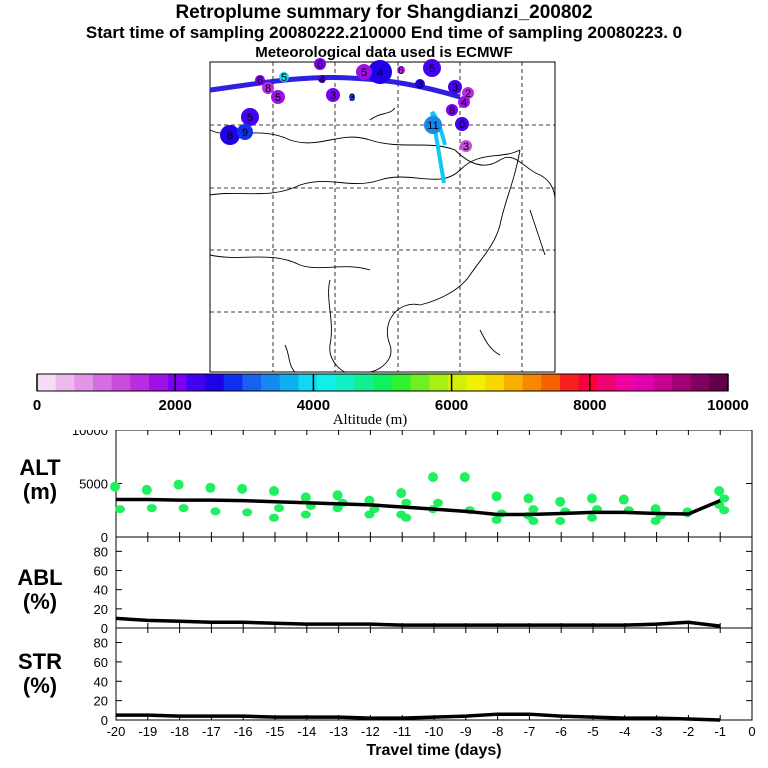  I want to click on x-tick-label: -10, so click(434, 731).